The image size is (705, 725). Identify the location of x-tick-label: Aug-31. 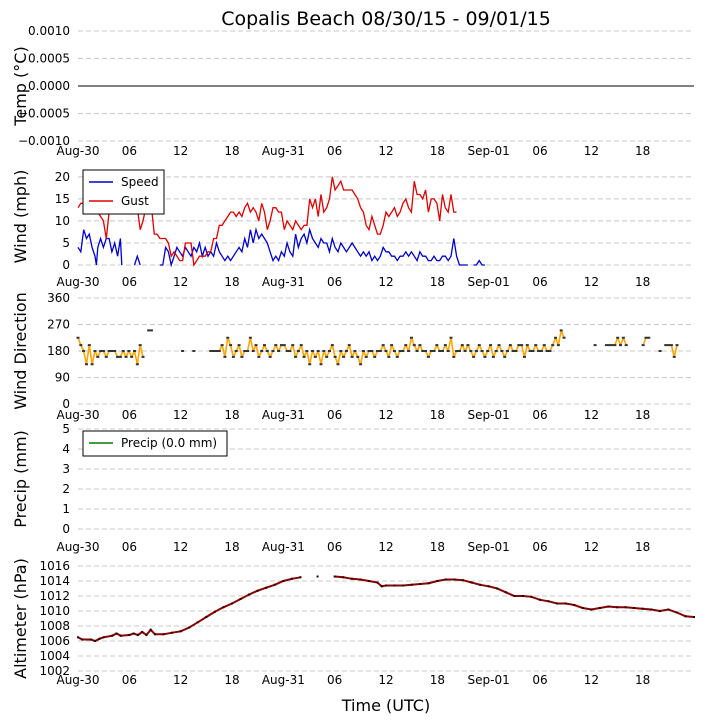
(283, 680).